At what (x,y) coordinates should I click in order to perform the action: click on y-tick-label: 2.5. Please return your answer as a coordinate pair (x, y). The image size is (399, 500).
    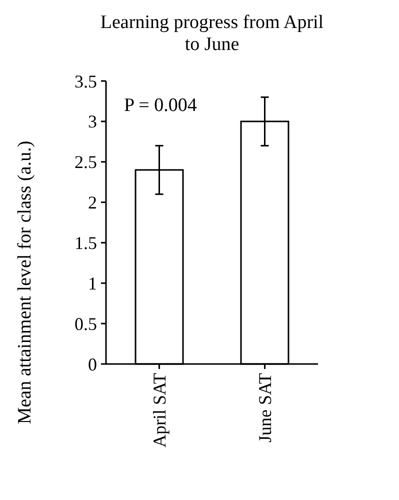
    Looking at the image, I should click on (85, 162).